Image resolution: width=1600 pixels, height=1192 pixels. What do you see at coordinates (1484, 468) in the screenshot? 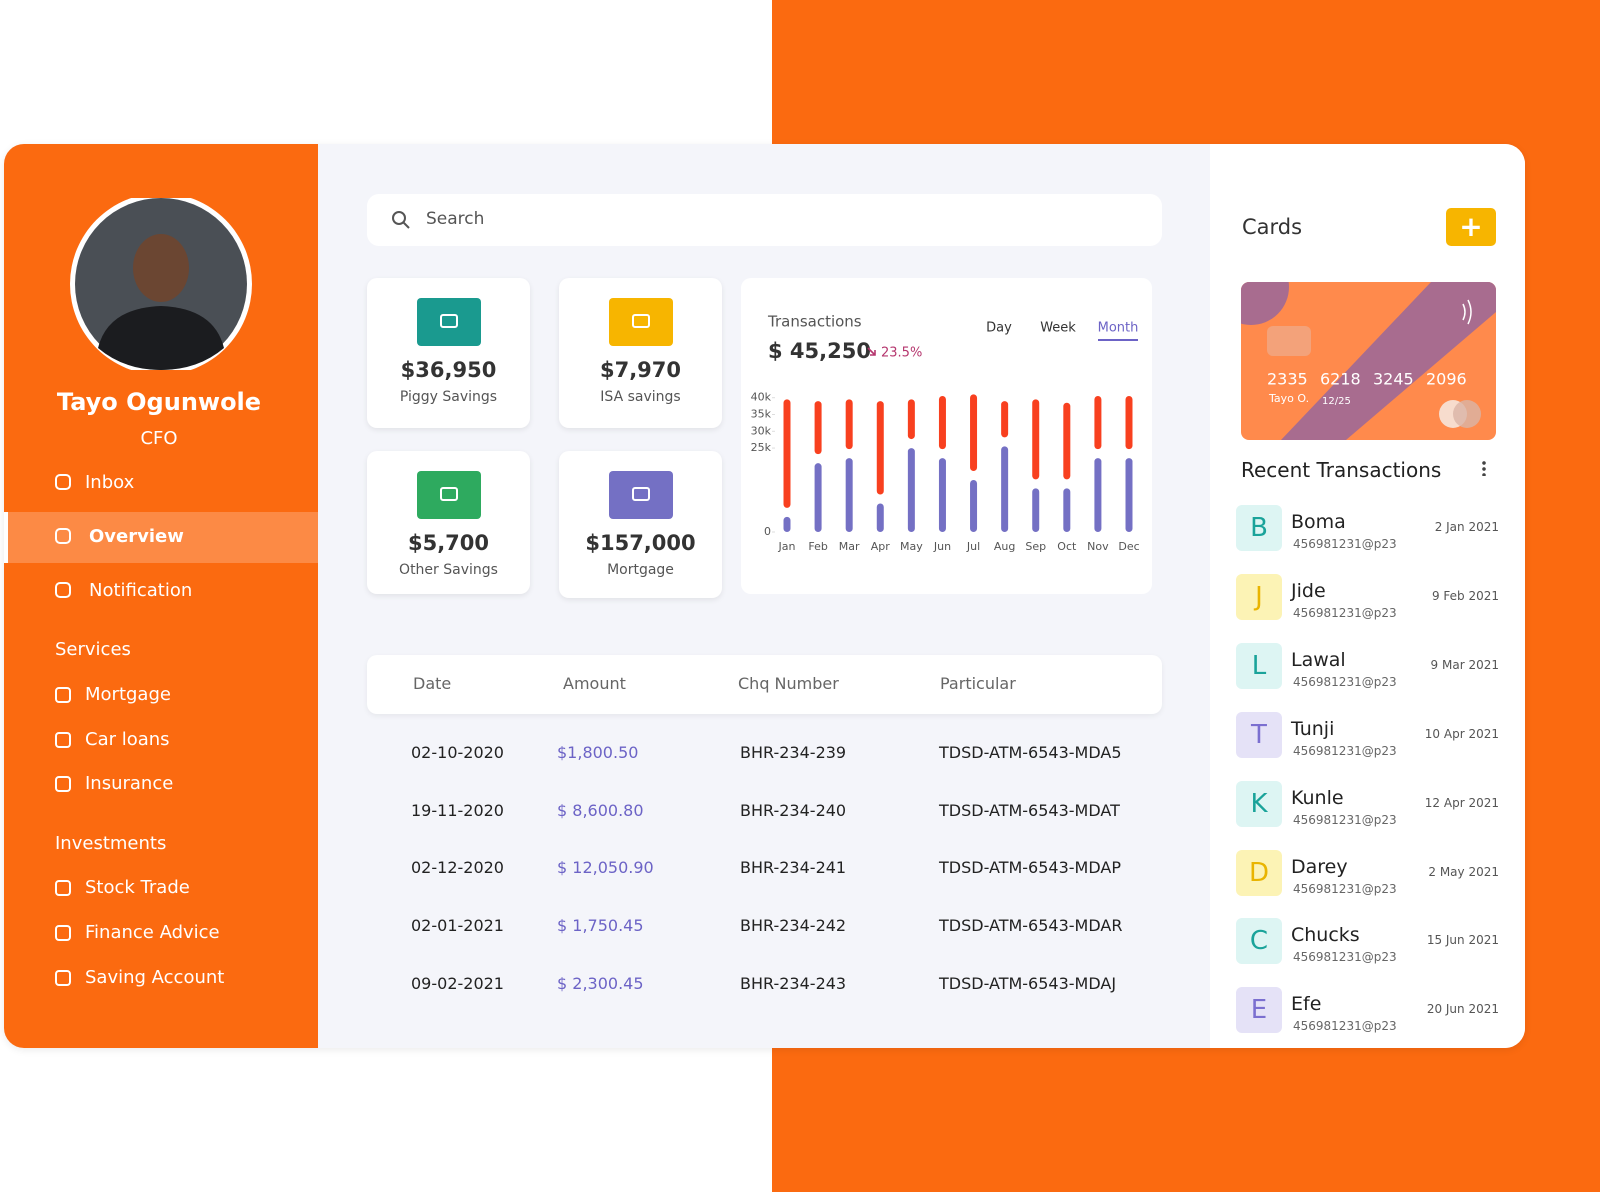
I see `menu-dots` at bounding box center [1484, 468].